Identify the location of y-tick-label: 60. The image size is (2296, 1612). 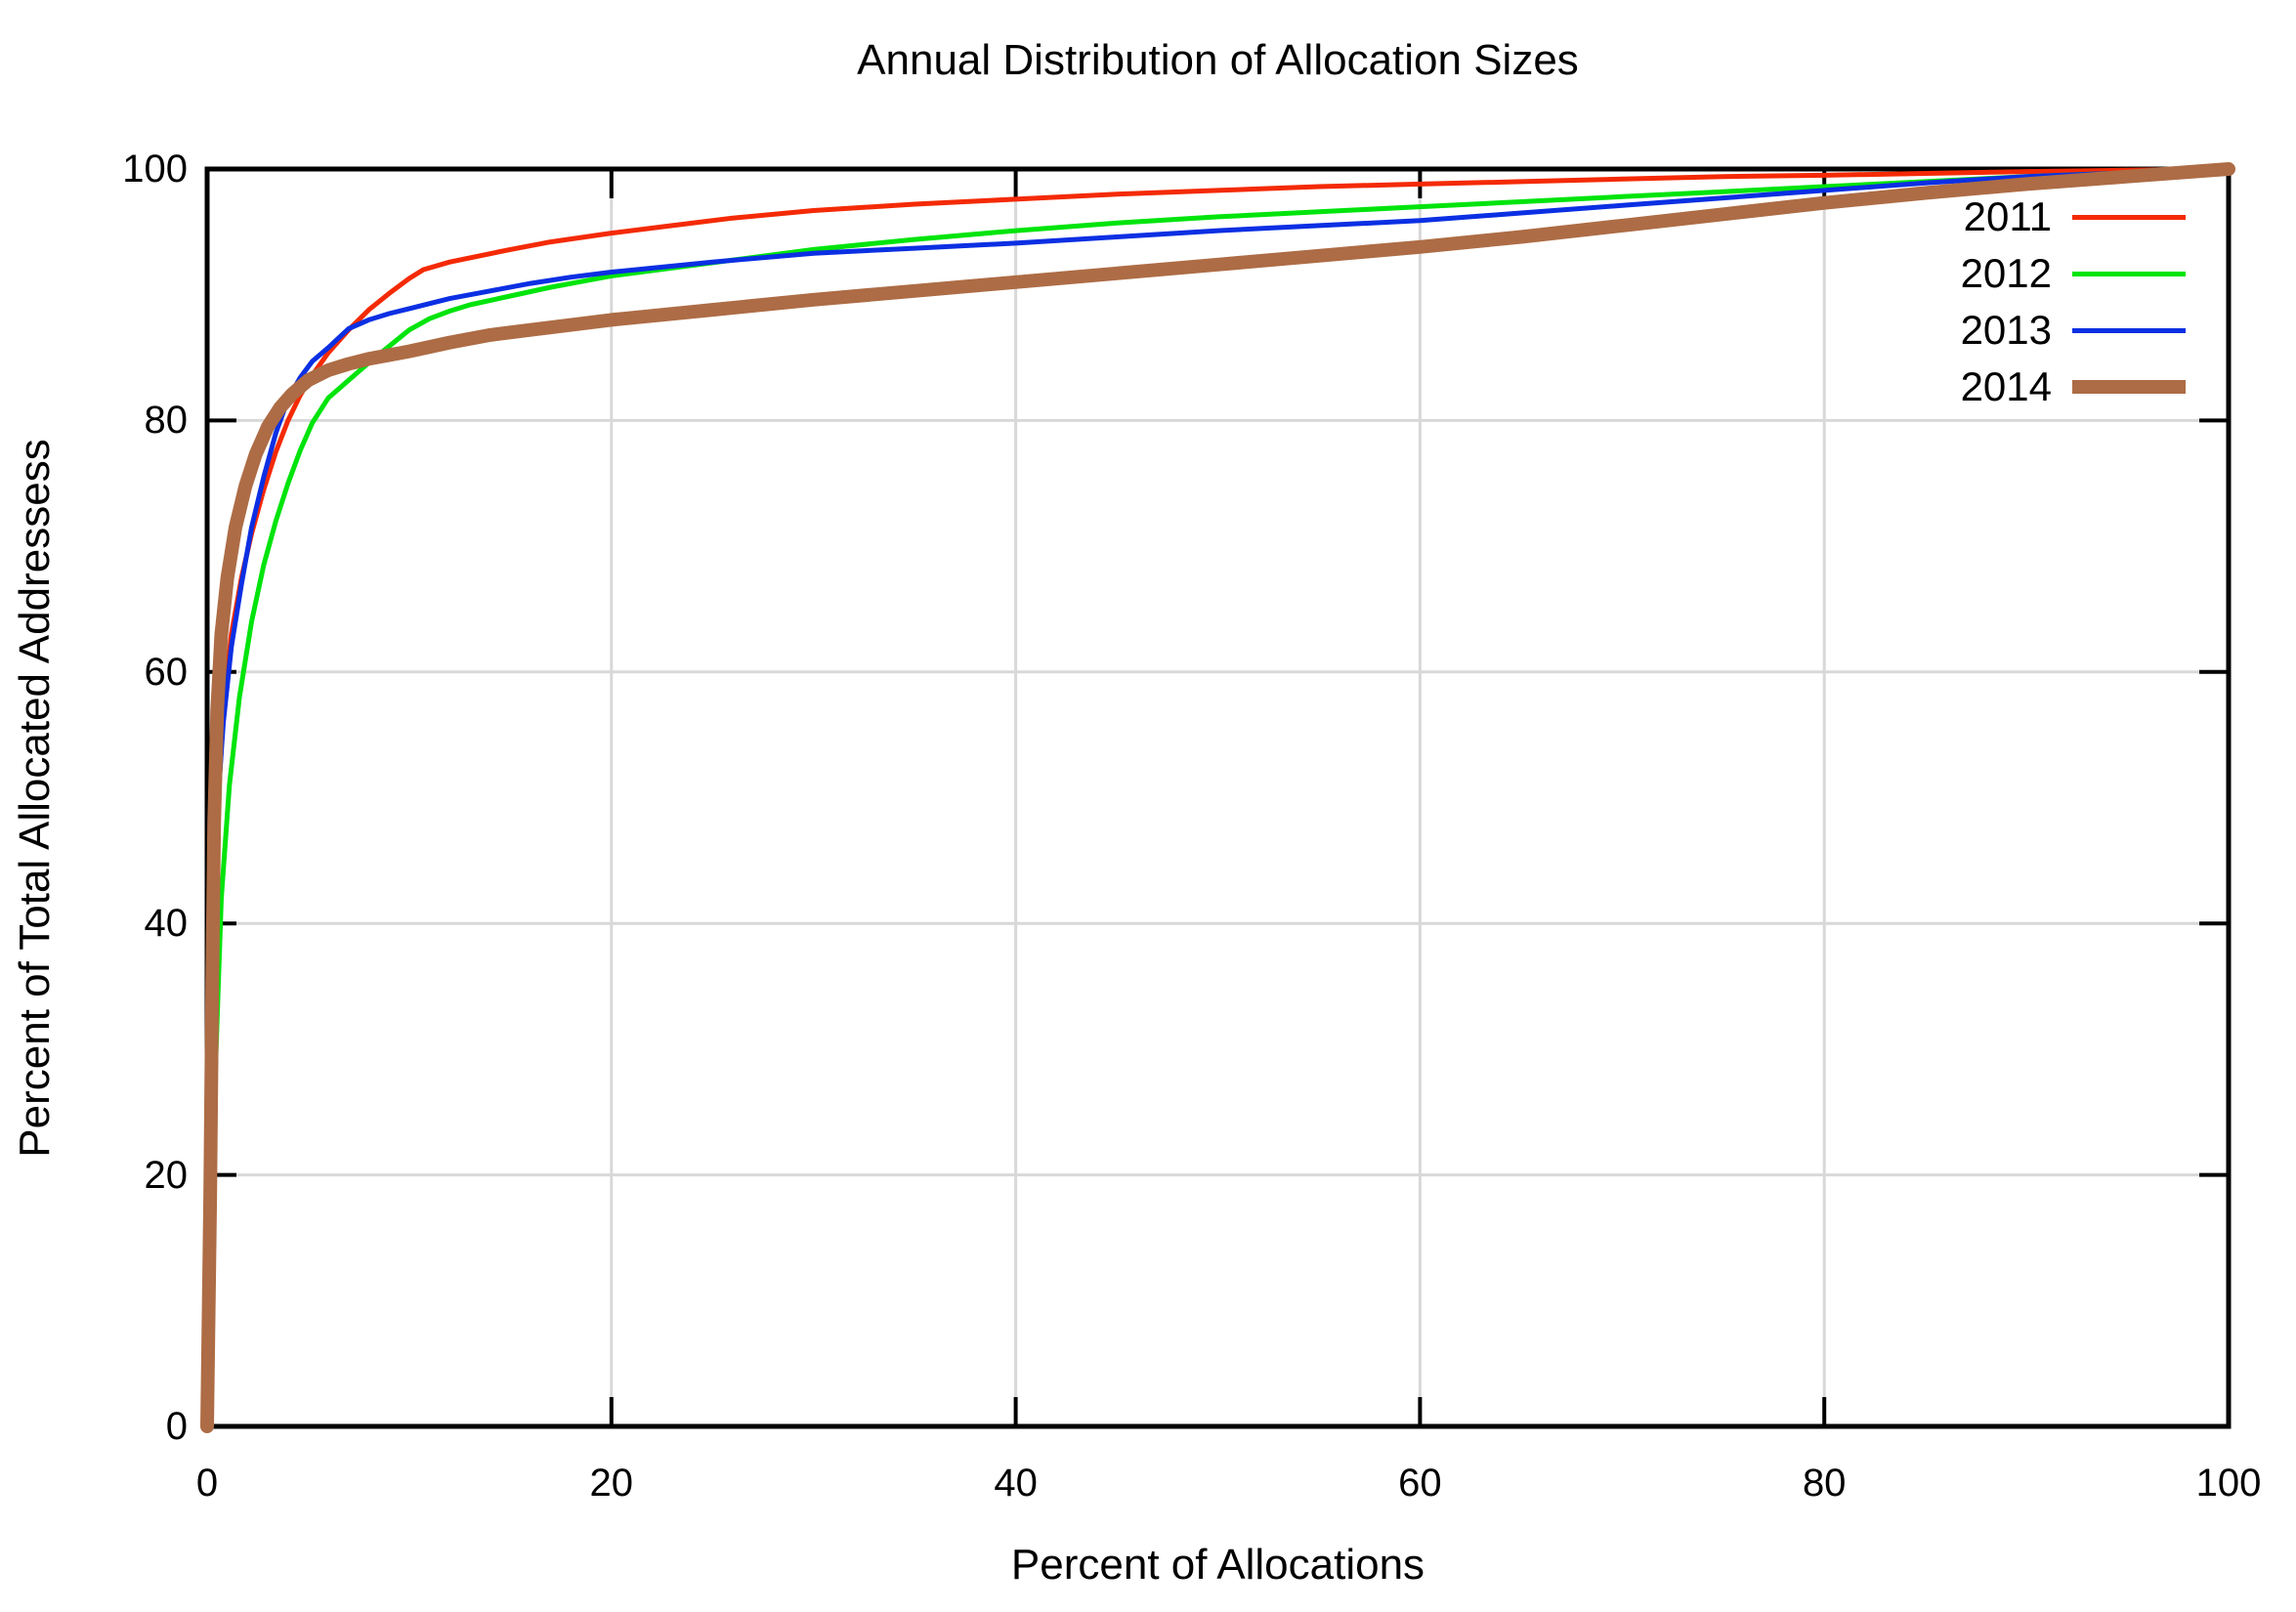
(166, 672).